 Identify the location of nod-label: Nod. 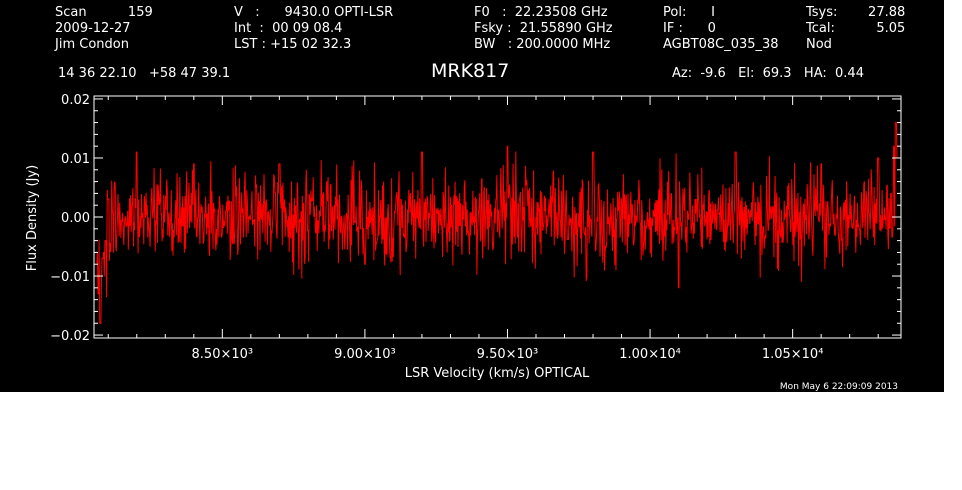
(819, 44).